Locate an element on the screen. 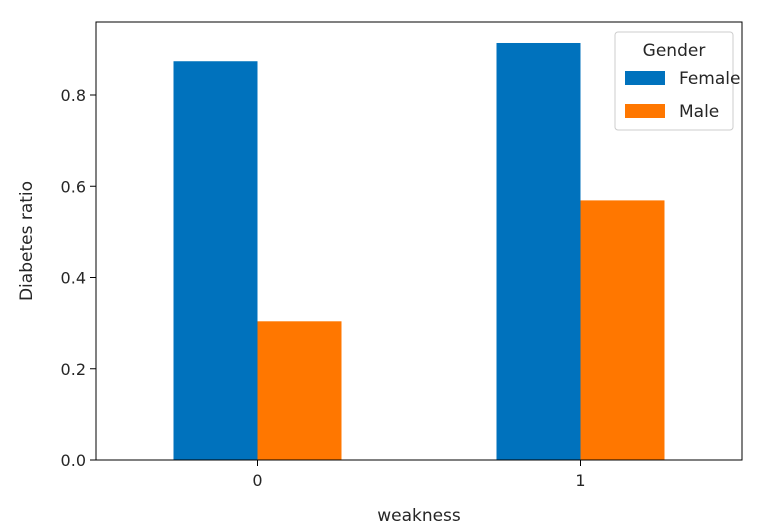  legend-swatch-female is located at coordinates (645, 78).